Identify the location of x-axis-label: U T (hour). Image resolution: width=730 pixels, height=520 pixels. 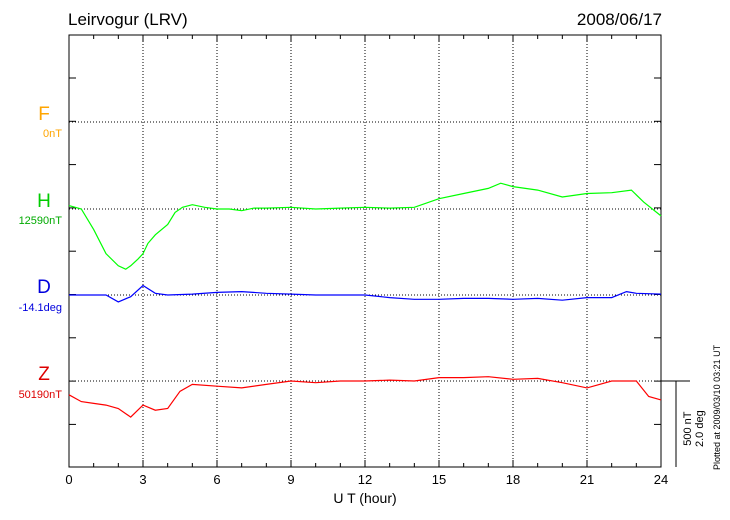
(364, 498).